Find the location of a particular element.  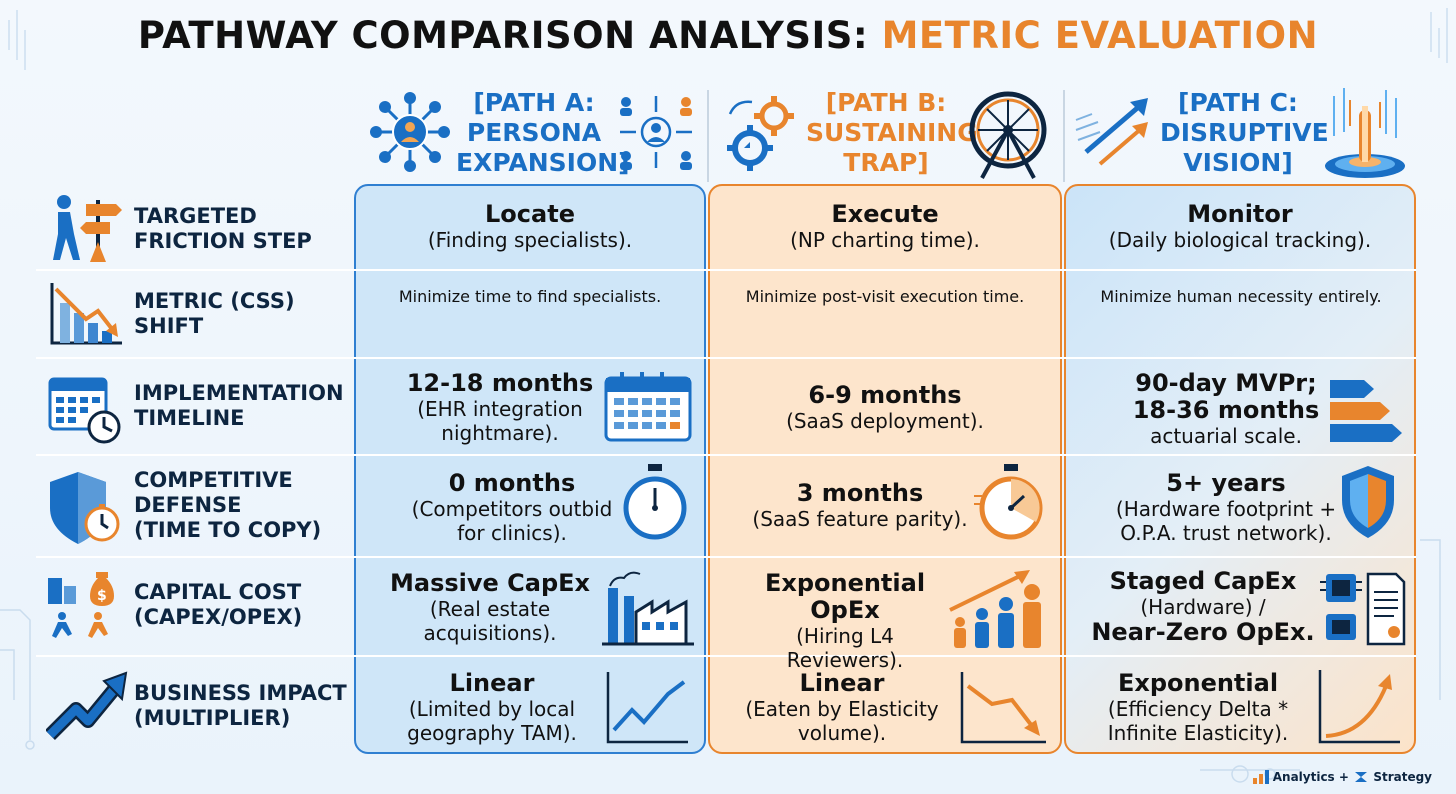

path-b-label: [PATH B: SUSTAINING TRAP] is located at coordinates (892, 133).